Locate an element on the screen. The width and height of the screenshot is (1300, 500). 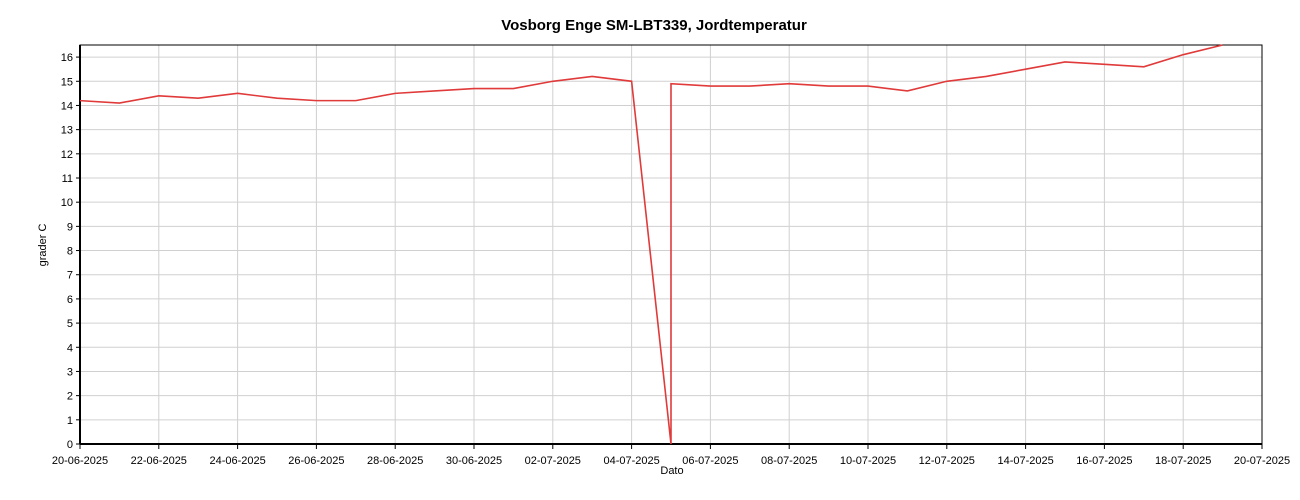
x-tick-label: 02-07-2025 is located at coordinates (553, 461).